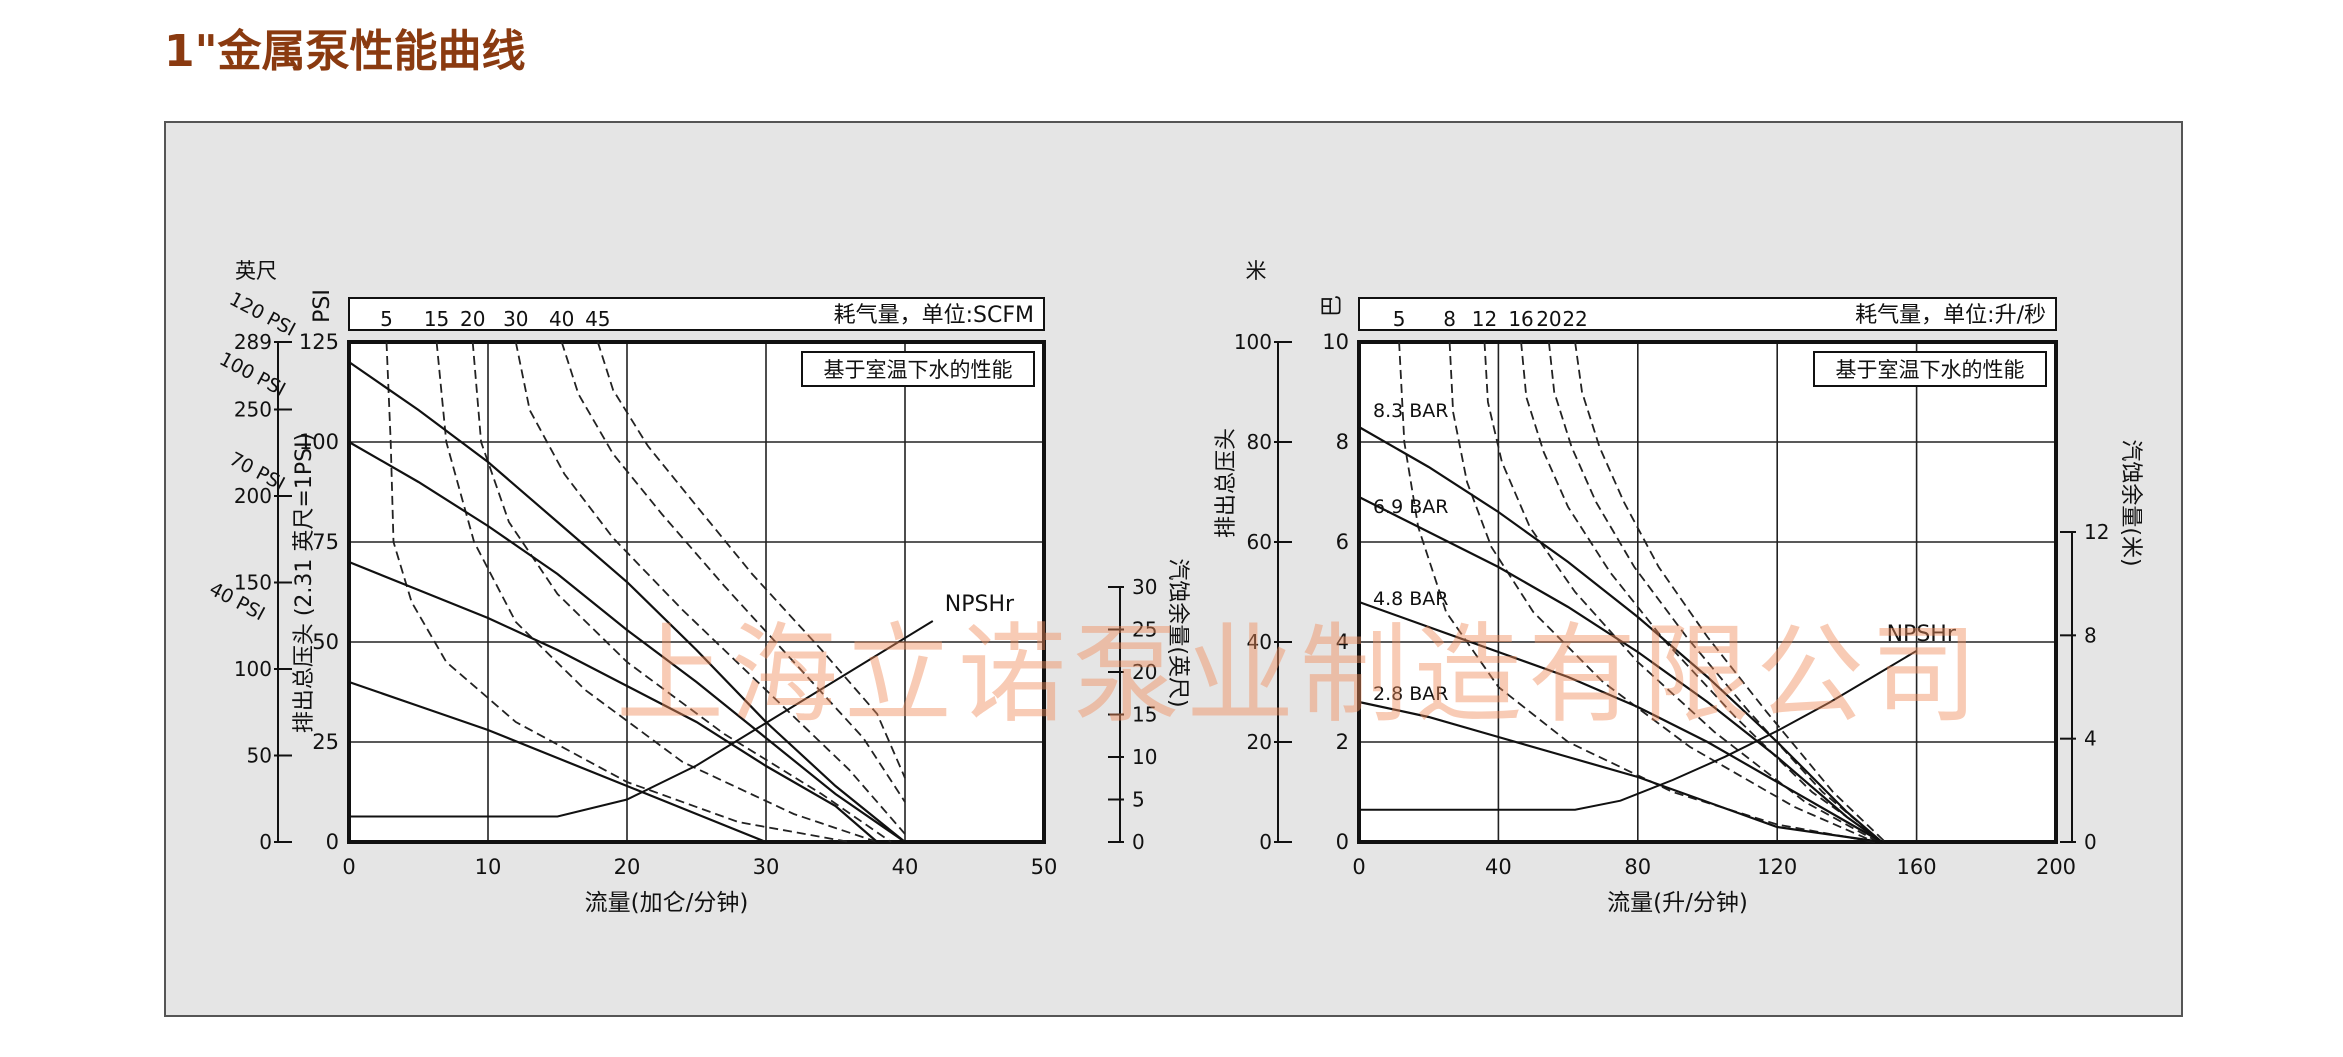 Image resolution: width=2343 pixels, height=1057 pixels. Describe the element at coordinates (1144, 672) in the screenshot. I see `npshr-tick-label: 20` at that location.